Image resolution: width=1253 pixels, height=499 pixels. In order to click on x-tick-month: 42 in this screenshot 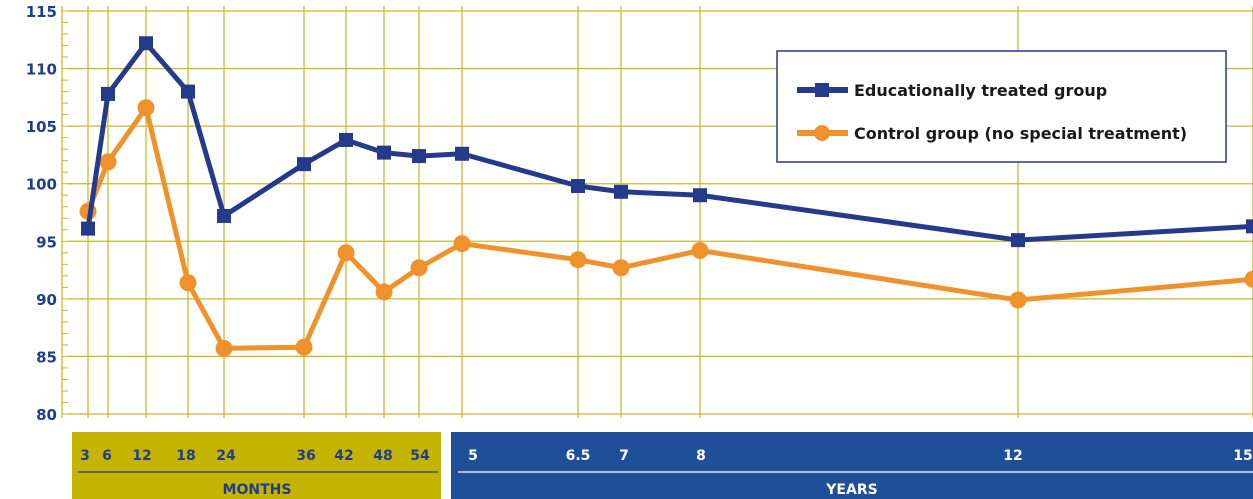, I will do `click(343, 456)`.